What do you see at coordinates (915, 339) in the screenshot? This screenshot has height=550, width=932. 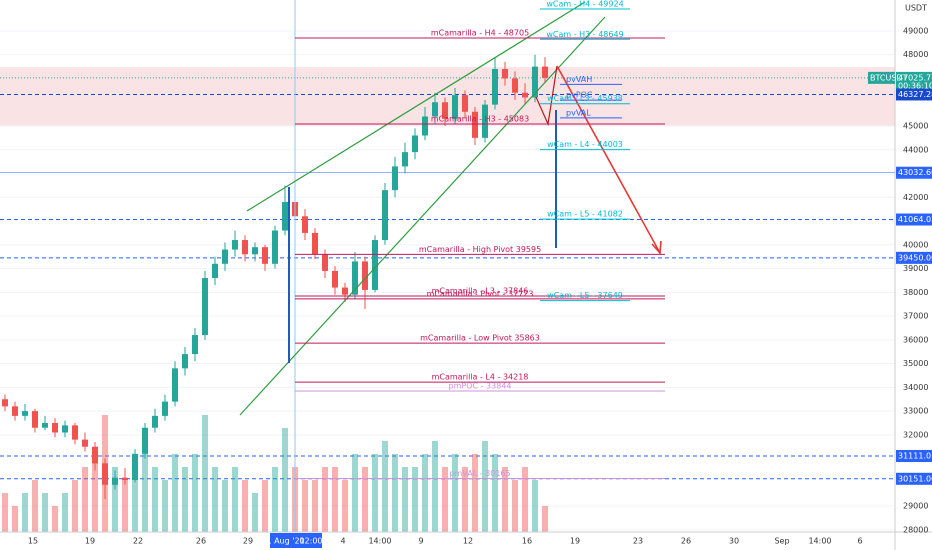 I see `y-tick-label: 36000` at bounding box center [915, 339].